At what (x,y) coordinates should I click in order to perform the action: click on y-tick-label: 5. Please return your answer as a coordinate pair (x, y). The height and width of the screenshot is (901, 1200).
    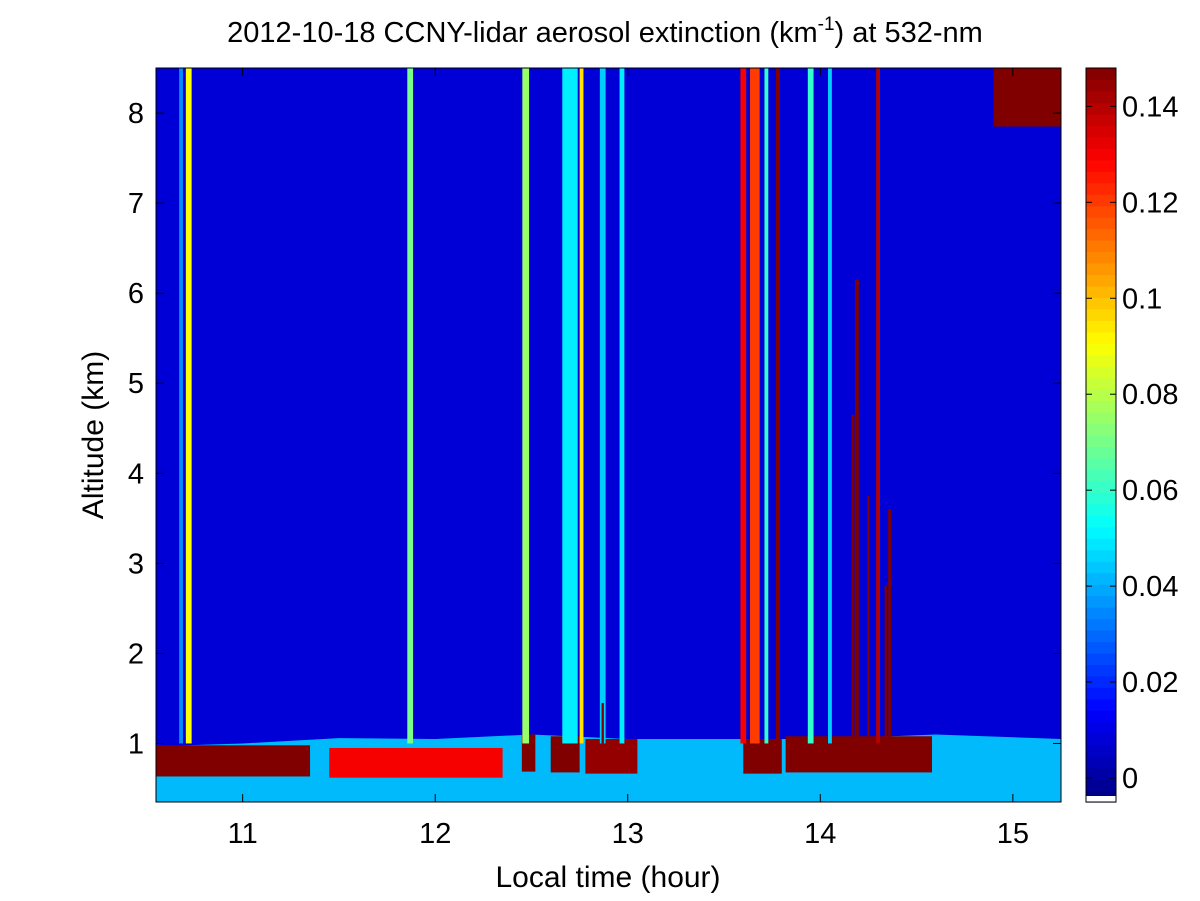
    Looking at the image, I should click on (136, 384).